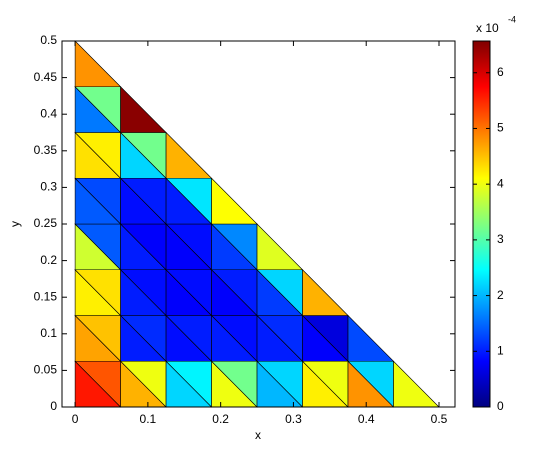  Describe the element at coordinates (500, 128) in the screenshot. I see `colorbar-tick-label: 5` at that location.